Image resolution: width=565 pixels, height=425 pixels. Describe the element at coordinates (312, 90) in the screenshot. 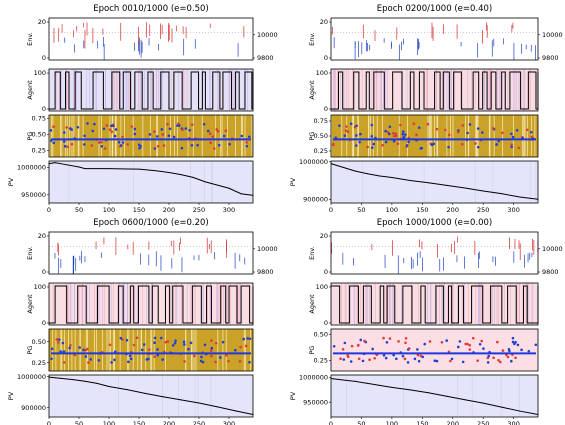

I see `y-axis-label: Agent` at that location.